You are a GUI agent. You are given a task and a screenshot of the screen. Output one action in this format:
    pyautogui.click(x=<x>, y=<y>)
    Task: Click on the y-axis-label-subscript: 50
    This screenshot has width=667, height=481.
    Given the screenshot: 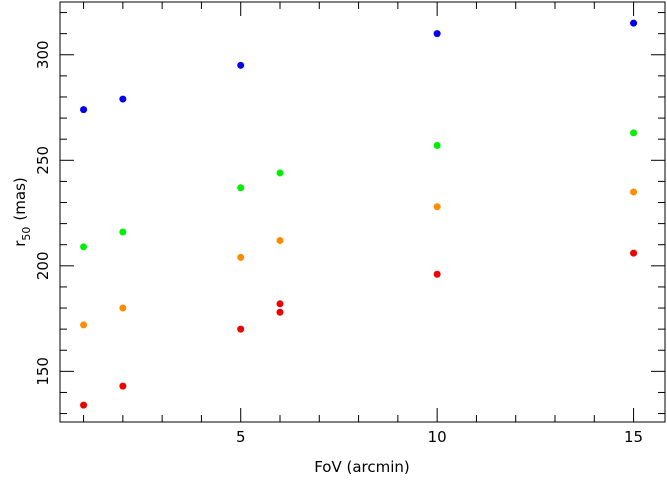 What is the action you would take?
    pyautogui.click(x=26, y=234)
    